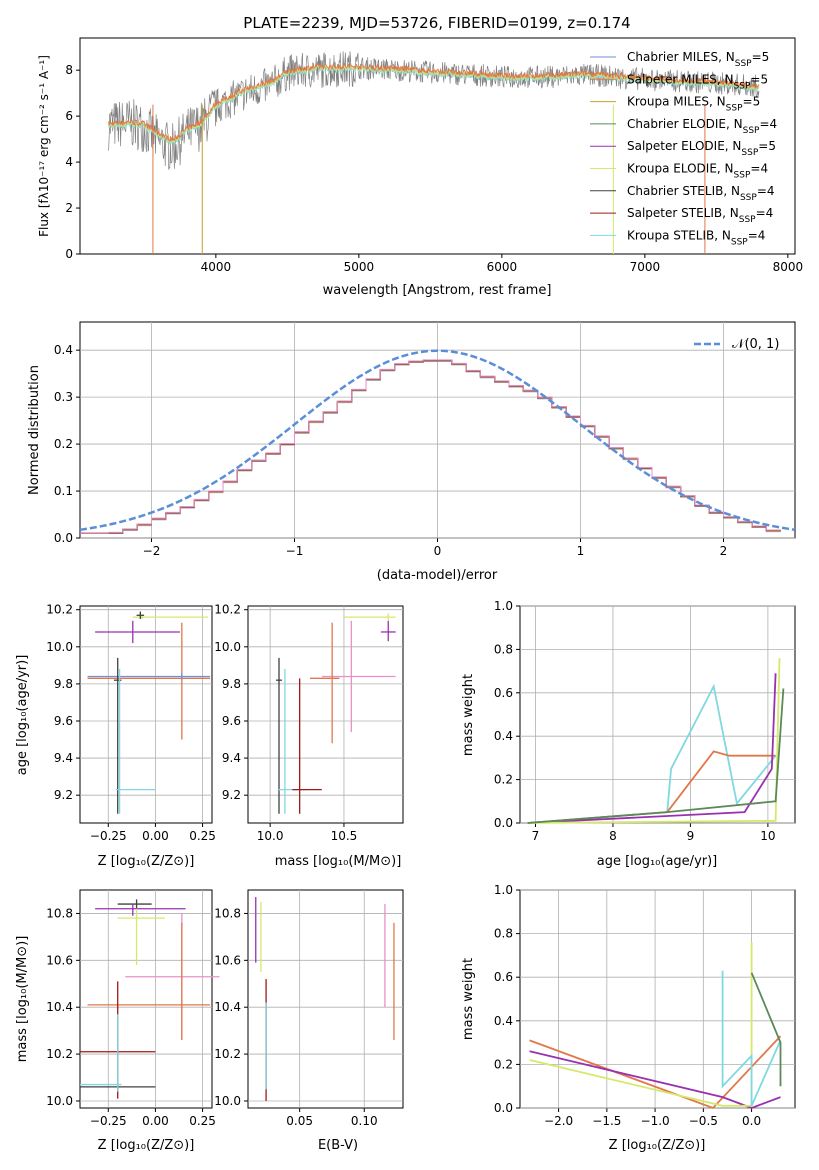 The height and width of the screenshot is (1170, 819). Describe the element at coordinates (702, 126) in the screenshot. I see `legend-label: Chabrier ELODIE, NSSP=4` at that location.